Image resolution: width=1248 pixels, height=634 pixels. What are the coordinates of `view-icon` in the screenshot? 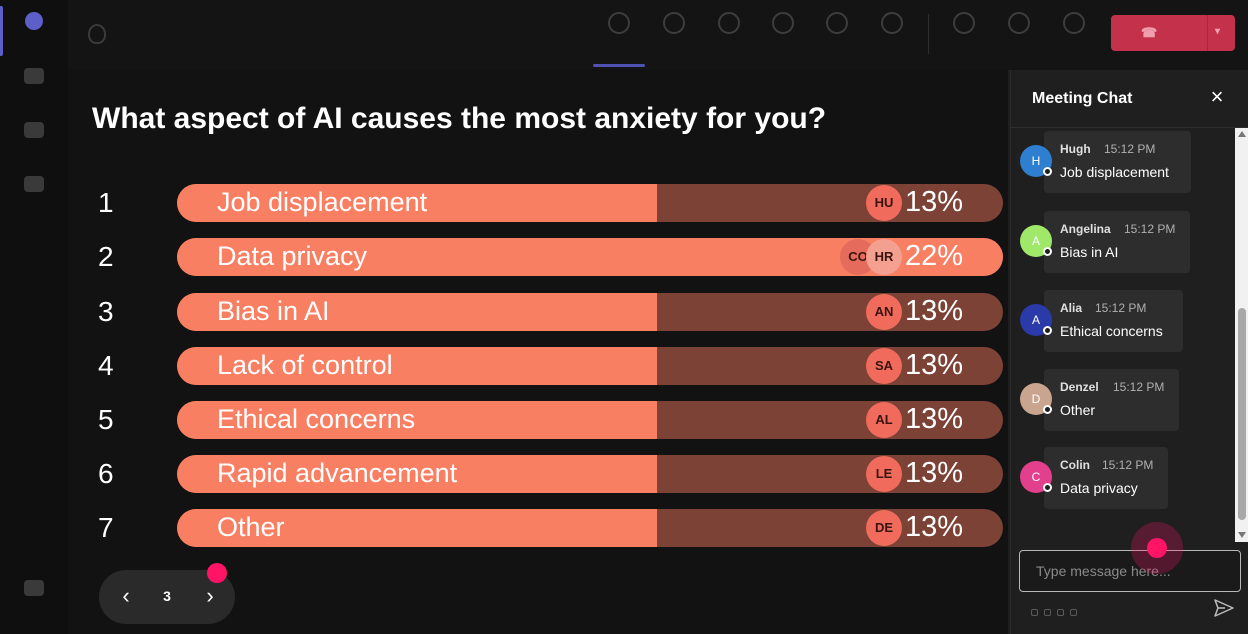 It's located at (837, 23).